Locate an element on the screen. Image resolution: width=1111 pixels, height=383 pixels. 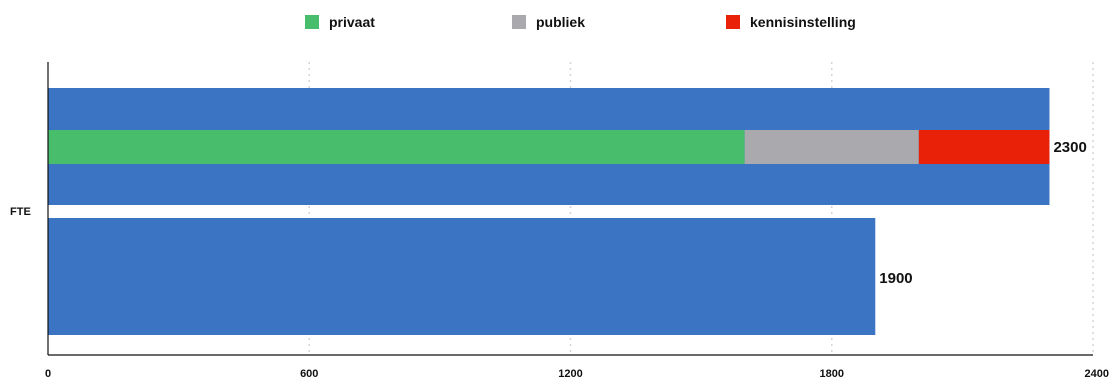
legend-label-publiek: publiek is located at coordinates (561, 22).